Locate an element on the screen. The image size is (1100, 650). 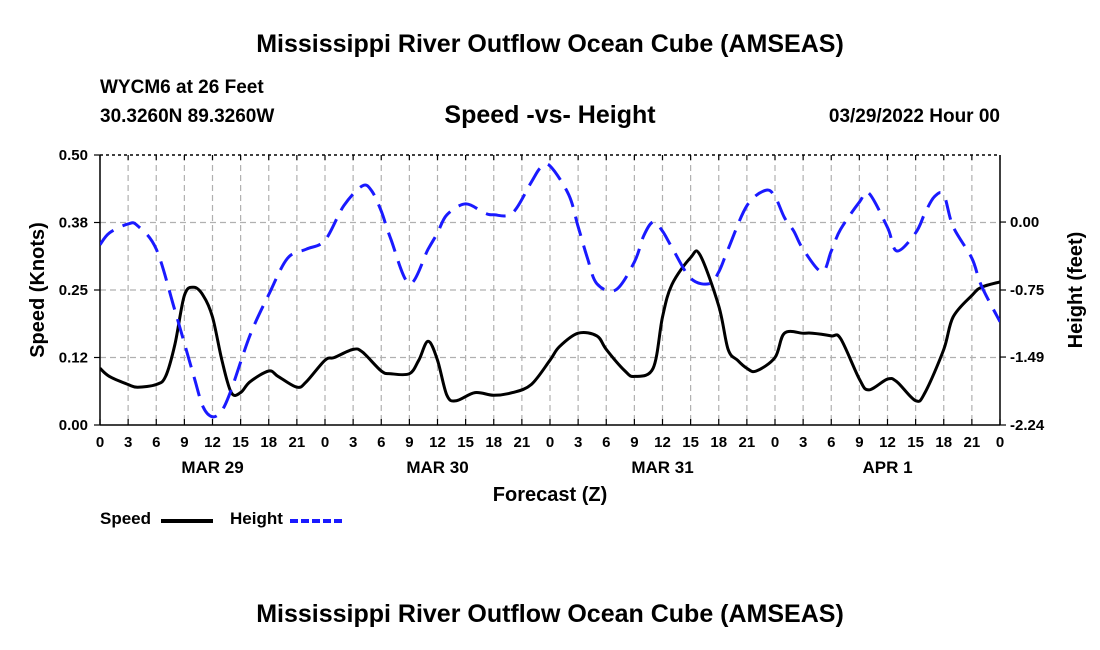
station-label: WYCM6 at 26 Feet is located at coordinates (182, 87).